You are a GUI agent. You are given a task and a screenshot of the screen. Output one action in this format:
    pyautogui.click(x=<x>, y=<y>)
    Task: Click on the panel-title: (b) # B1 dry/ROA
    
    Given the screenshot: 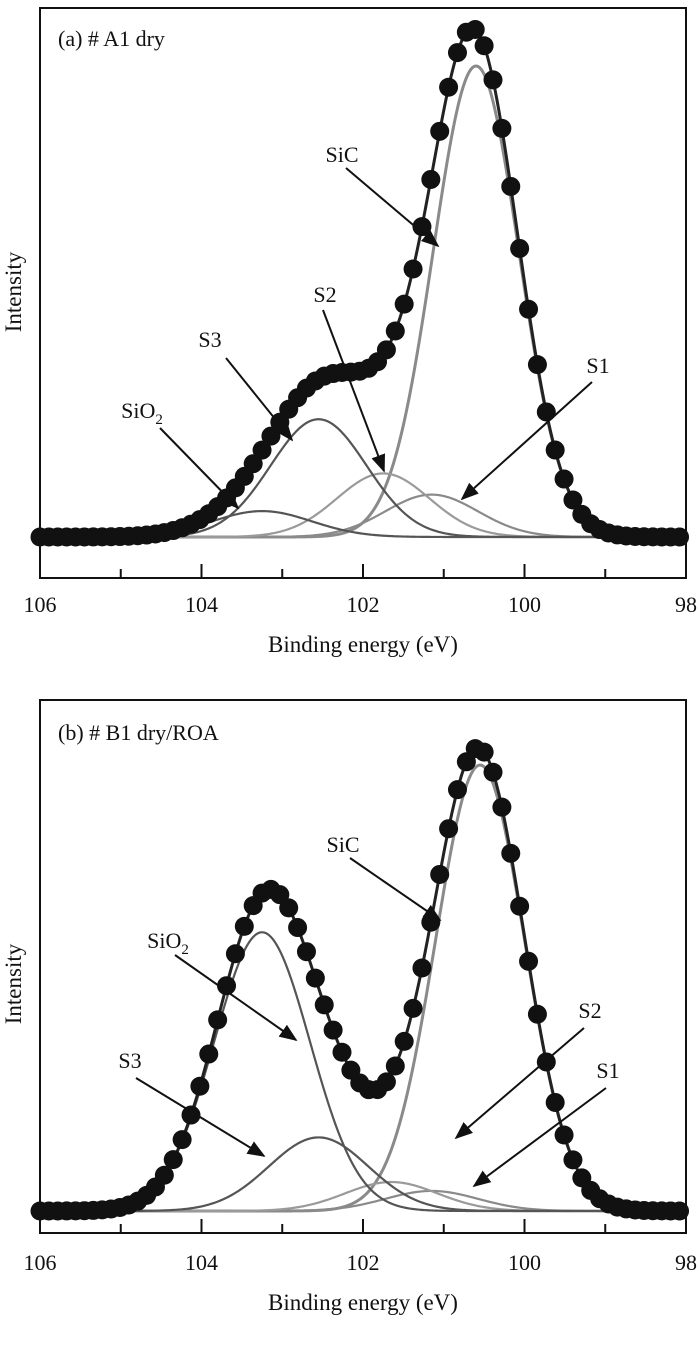 What is the action you would take?
    pyautogui.click(x=138, y=732)
    